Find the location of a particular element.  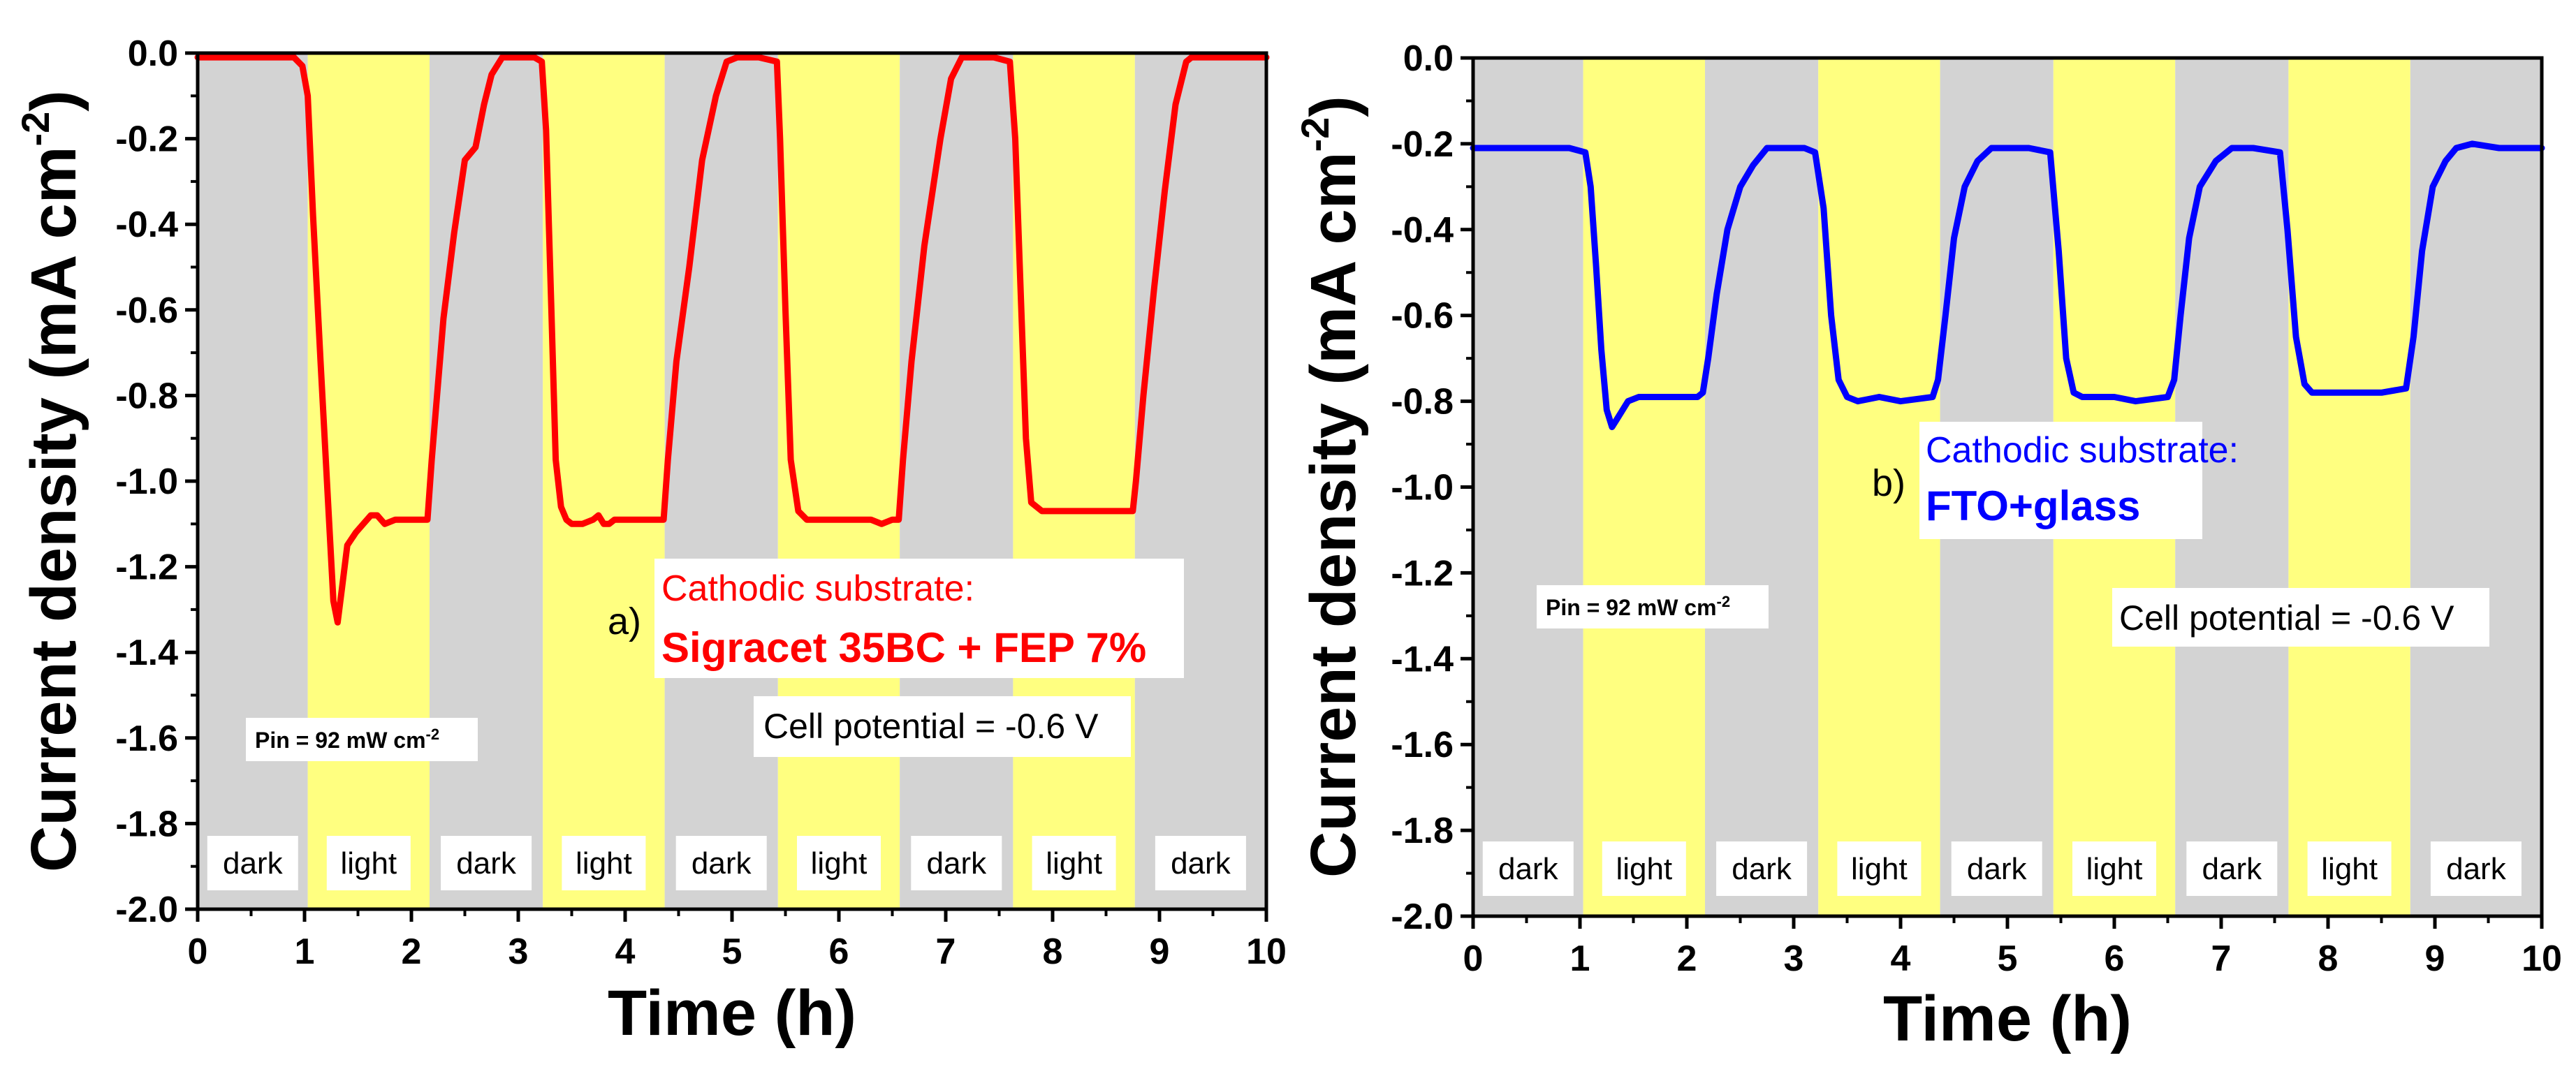

b-pin-box is located at coordinates (1653, 606).